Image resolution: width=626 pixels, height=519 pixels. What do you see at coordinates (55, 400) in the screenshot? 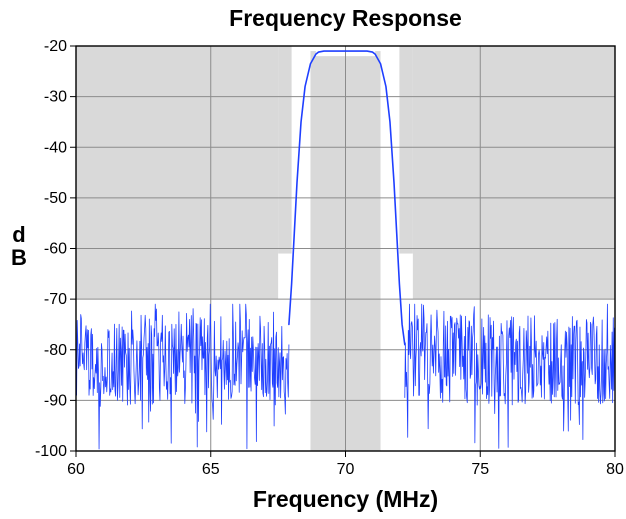
I see `y-tick-label--90: -90` at bounding box center [55, 400].